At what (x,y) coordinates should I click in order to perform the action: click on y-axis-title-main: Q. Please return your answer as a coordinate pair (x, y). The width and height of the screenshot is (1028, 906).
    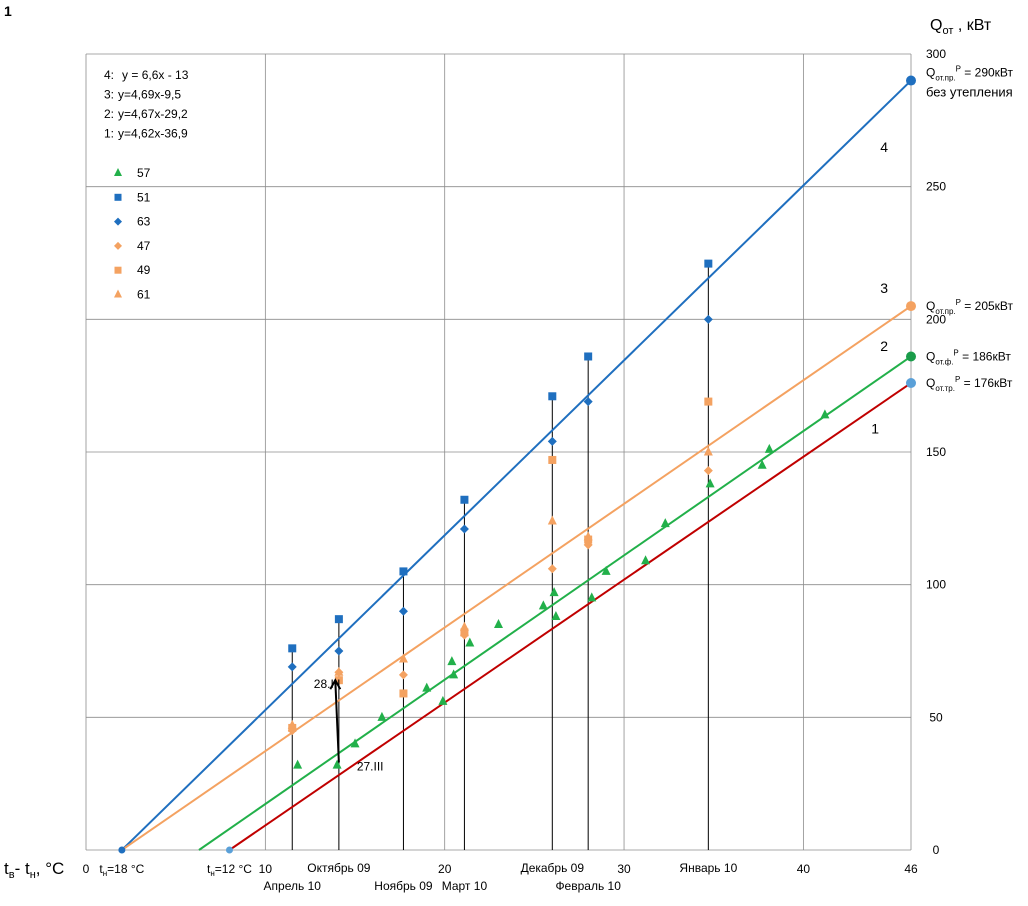
    Looking at the image, I should click on (936, 25).